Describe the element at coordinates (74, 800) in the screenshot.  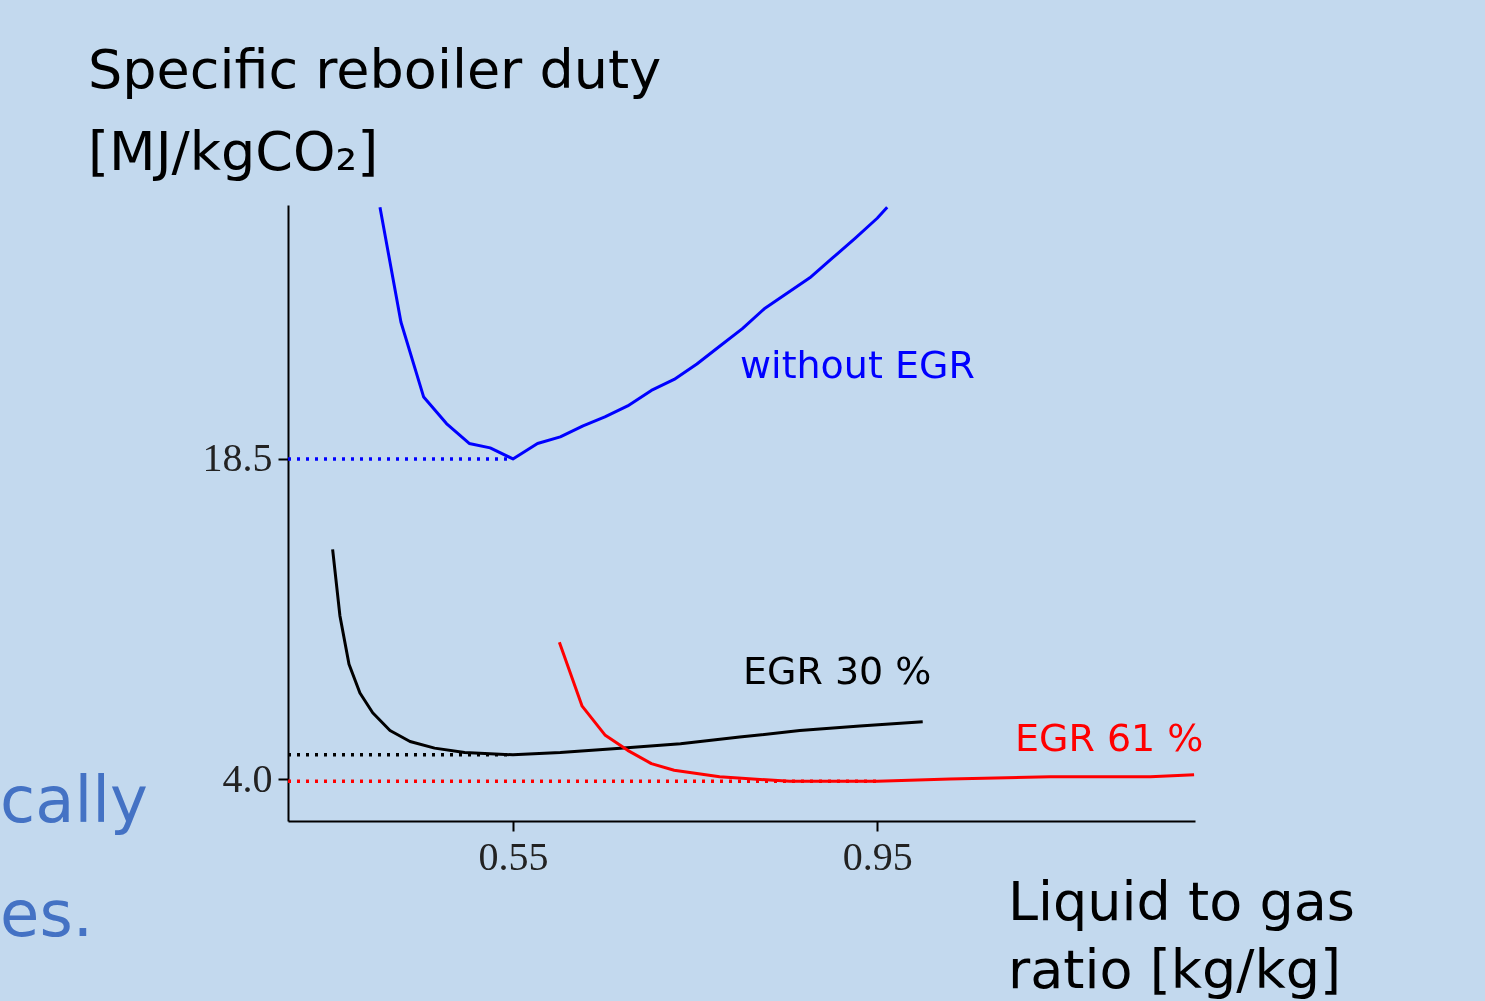
I see `text: cally` at that location.